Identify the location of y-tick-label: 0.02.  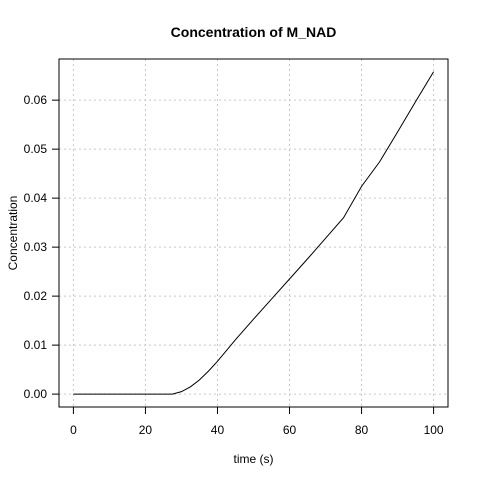
(36, 296).